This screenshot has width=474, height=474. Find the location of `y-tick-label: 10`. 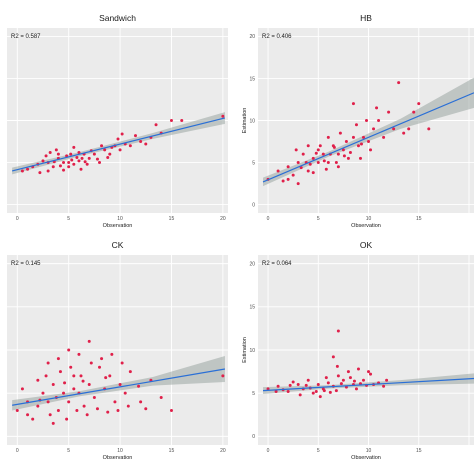

y-tick-label: 10 is located at coordinates (252, 121).